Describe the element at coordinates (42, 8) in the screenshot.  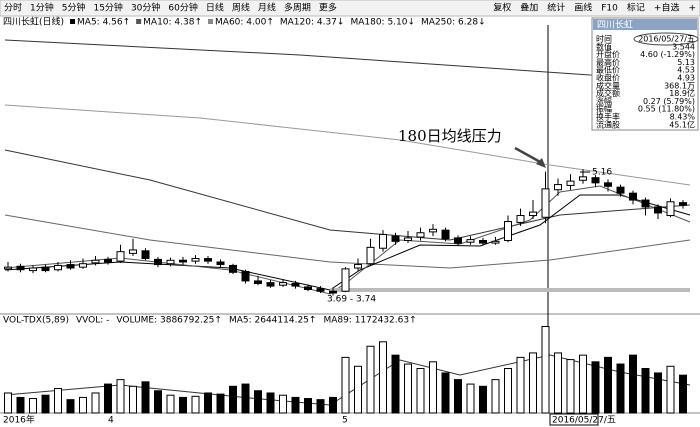
I see `toolbar-tab: 1分钟` at that location.